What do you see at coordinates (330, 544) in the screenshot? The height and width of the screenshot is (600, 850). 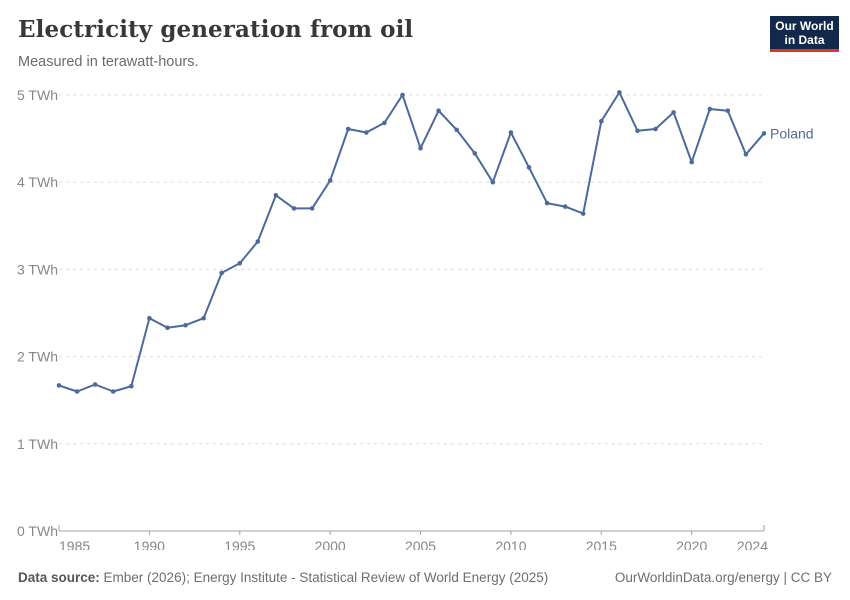 I see `x-axis-tick-label: 2000` at bounding box center [330, 544].